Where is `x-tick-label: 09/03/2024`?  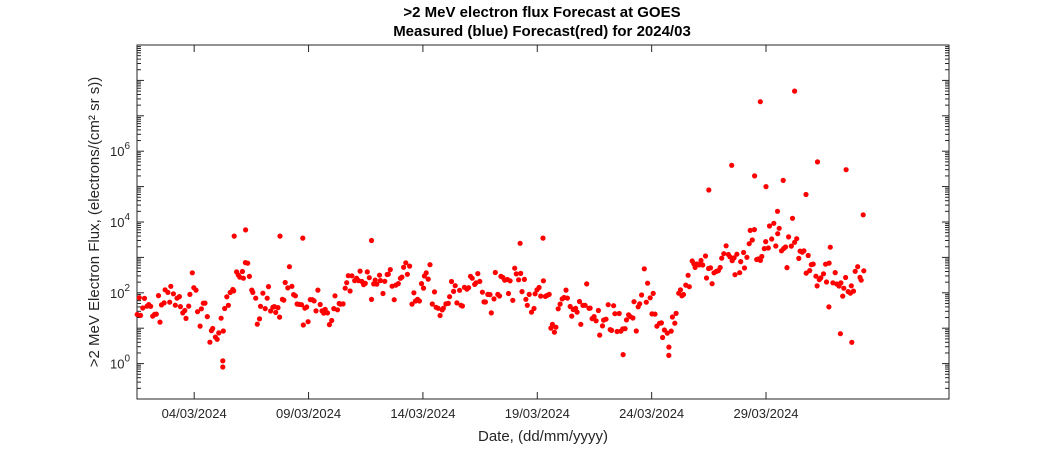
x-tick-label: 09/03/2024 is located at coordinates (308, 413).